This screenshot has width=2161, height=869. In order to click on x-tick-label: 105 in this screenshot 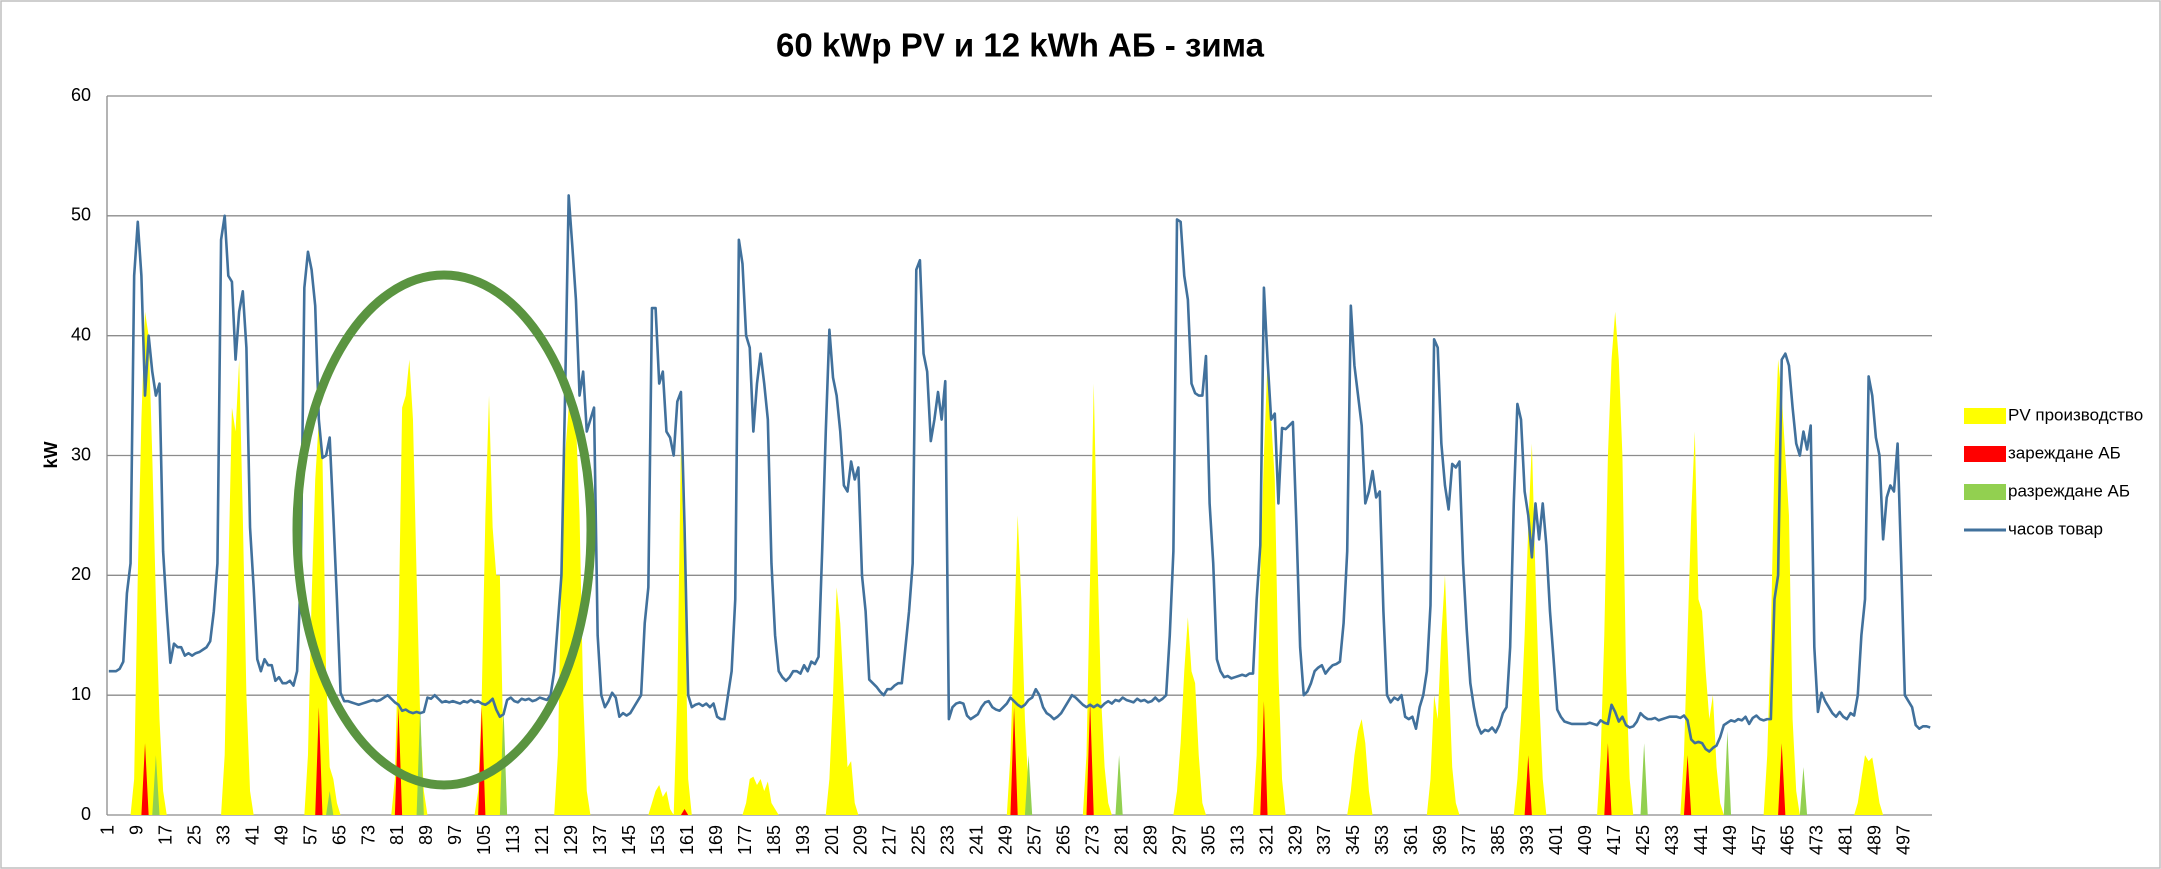, I will do `click(484, 840)`.